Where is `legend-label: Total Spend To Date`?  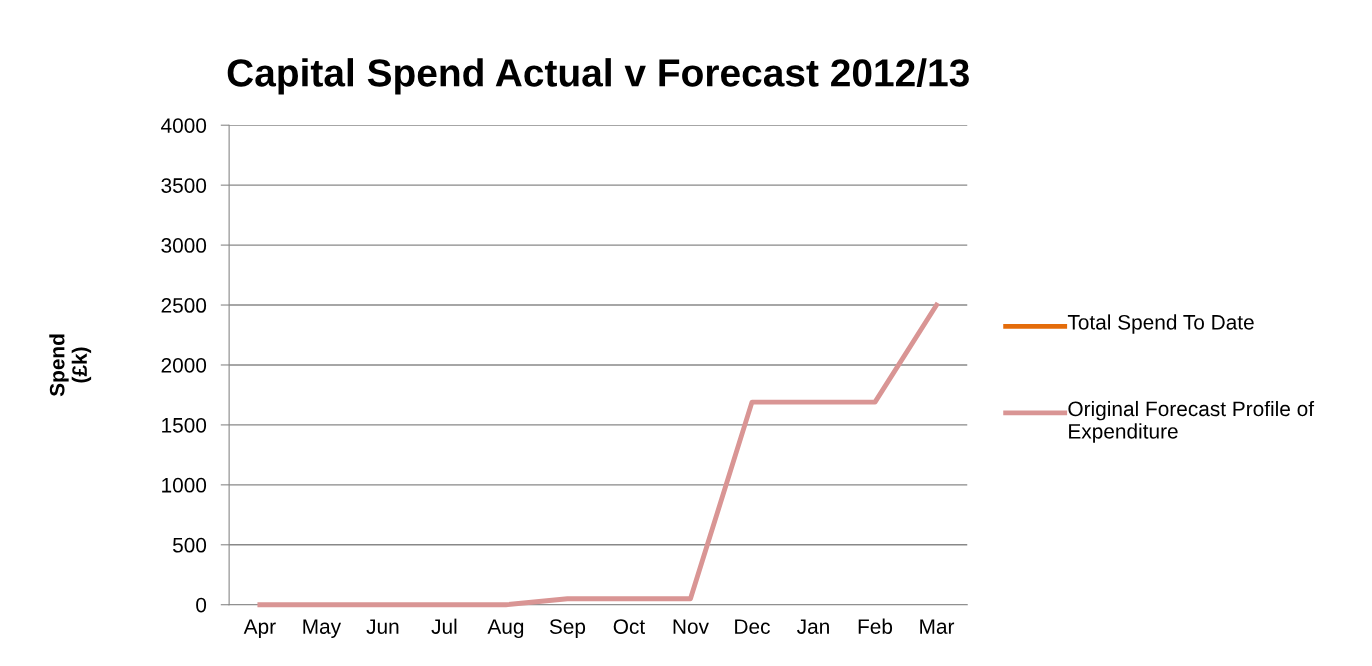
legend-label: Total Spend To Date is located at coordinates (1160, 324).